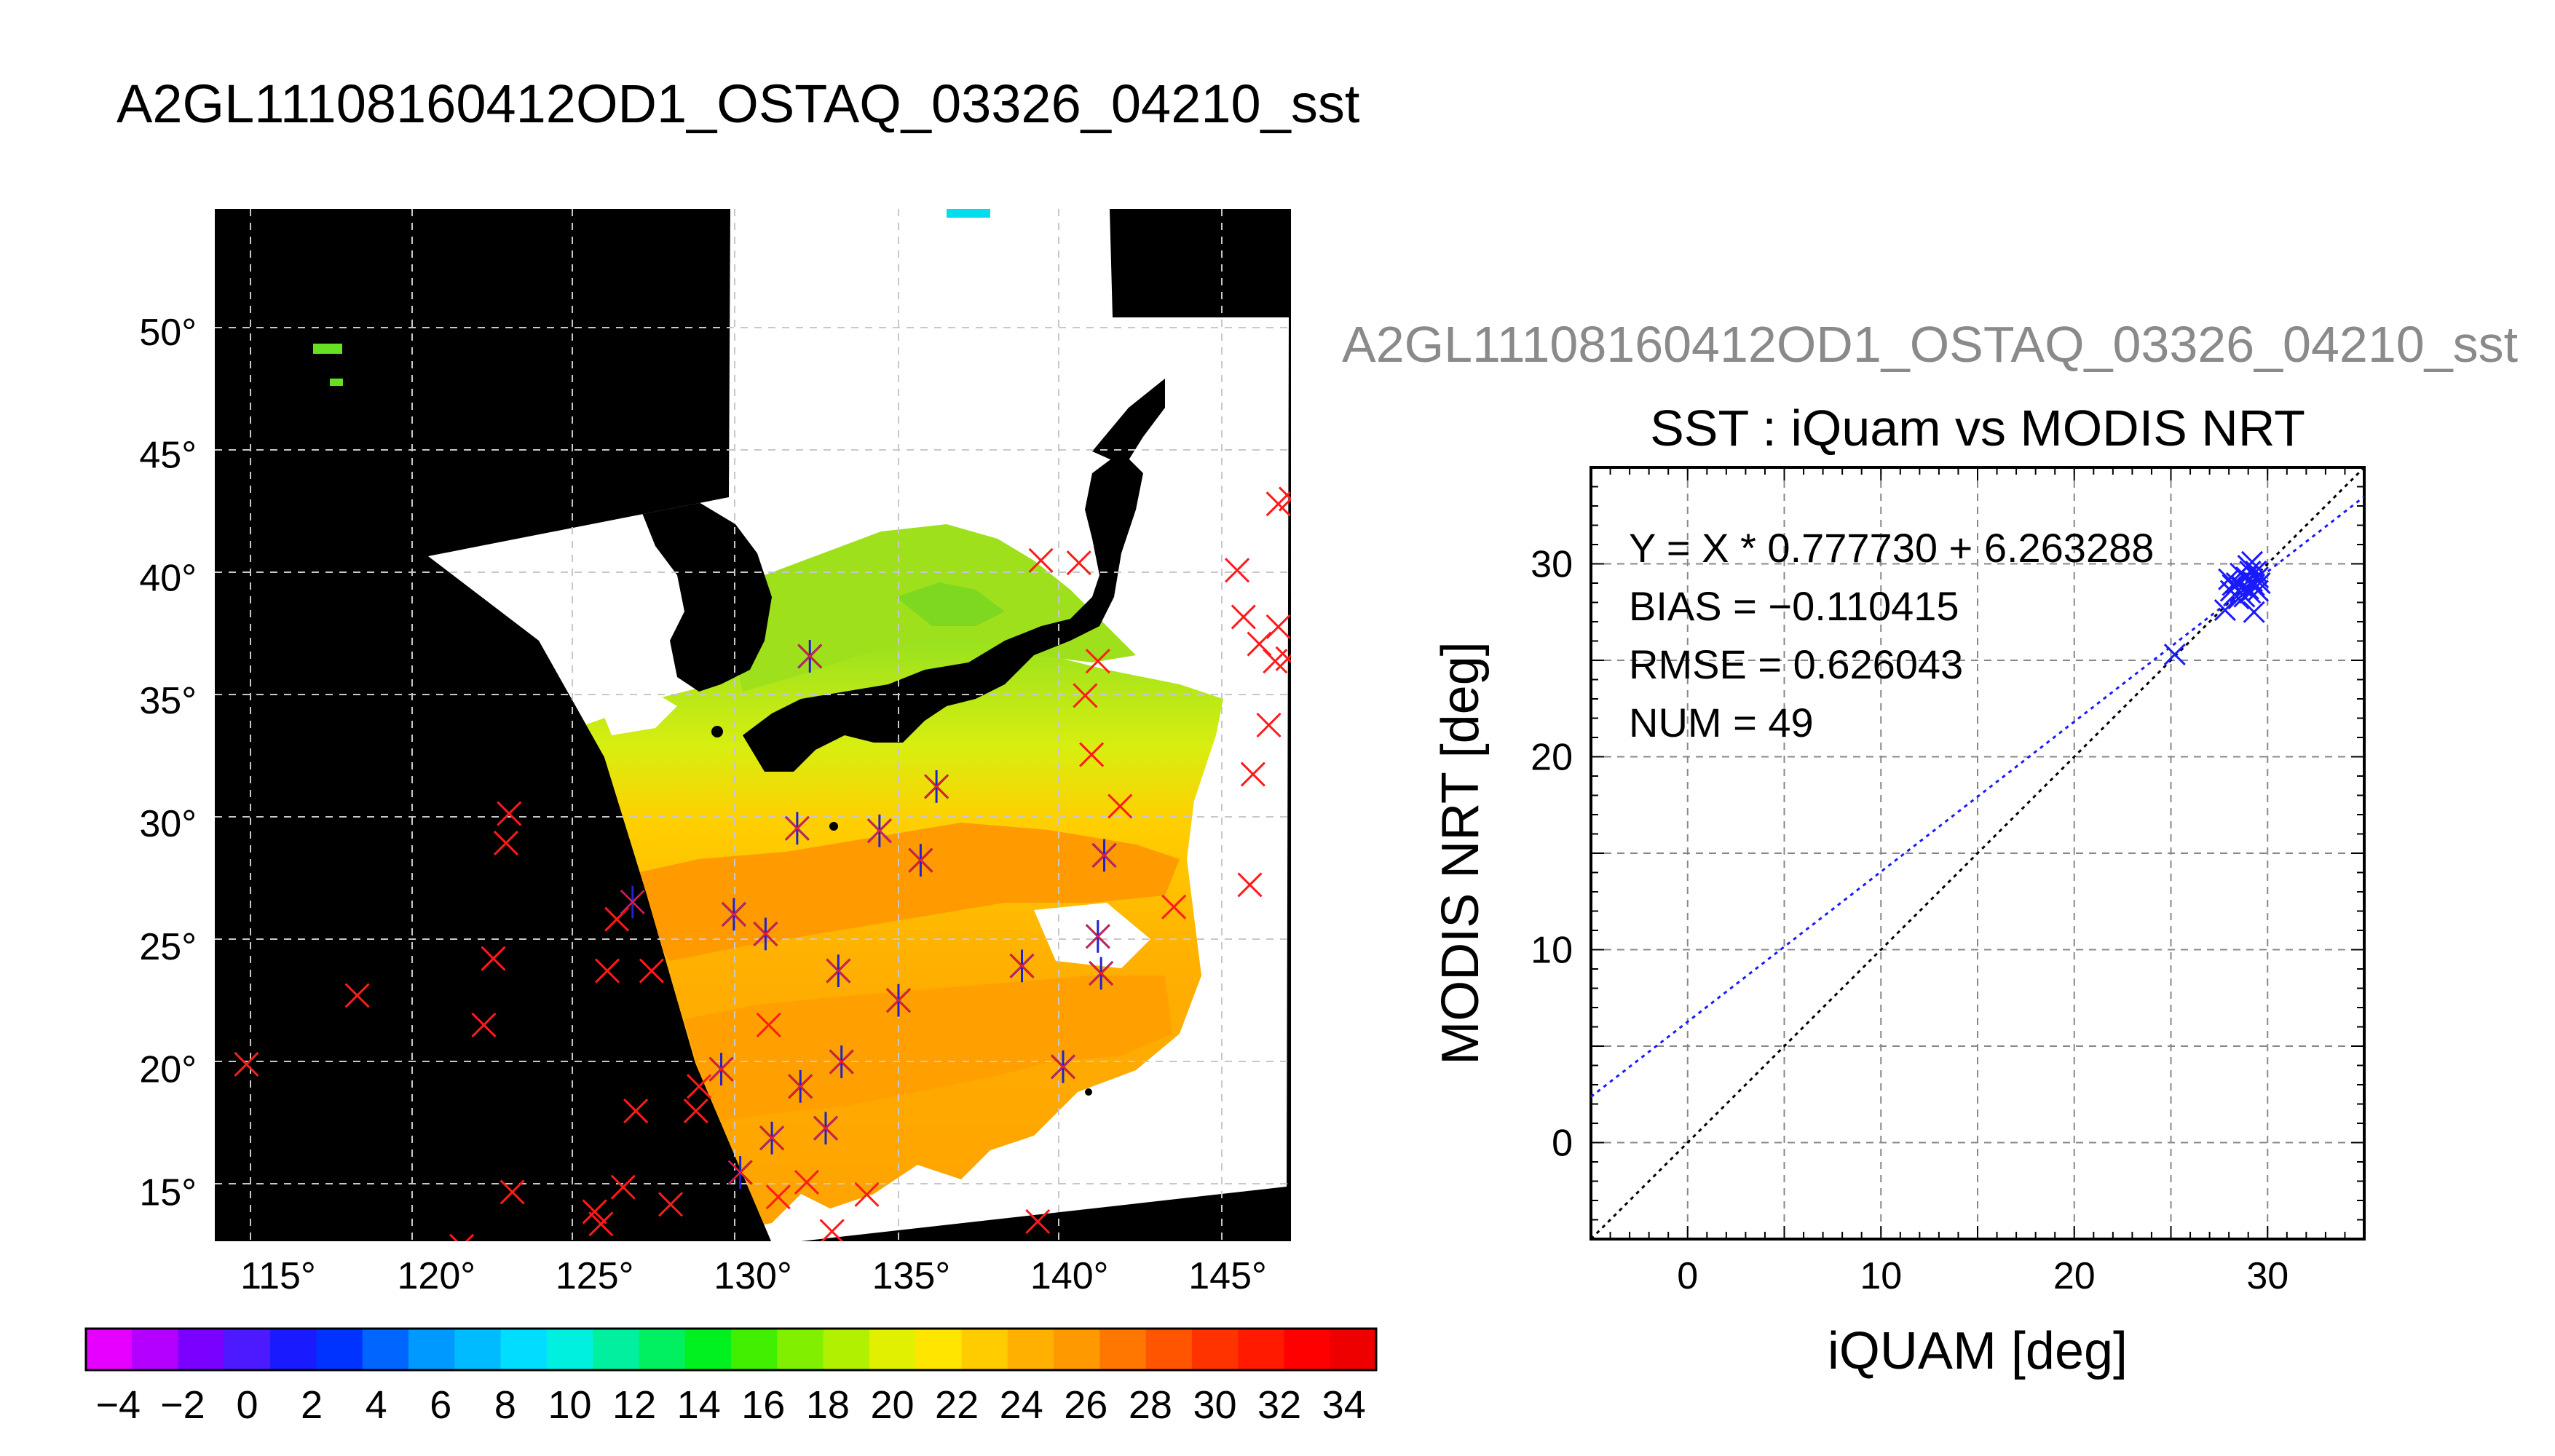 This screenshot has height=1456, width=2555. I want to click on map-lat-label: 15°, so click(168, 1192).